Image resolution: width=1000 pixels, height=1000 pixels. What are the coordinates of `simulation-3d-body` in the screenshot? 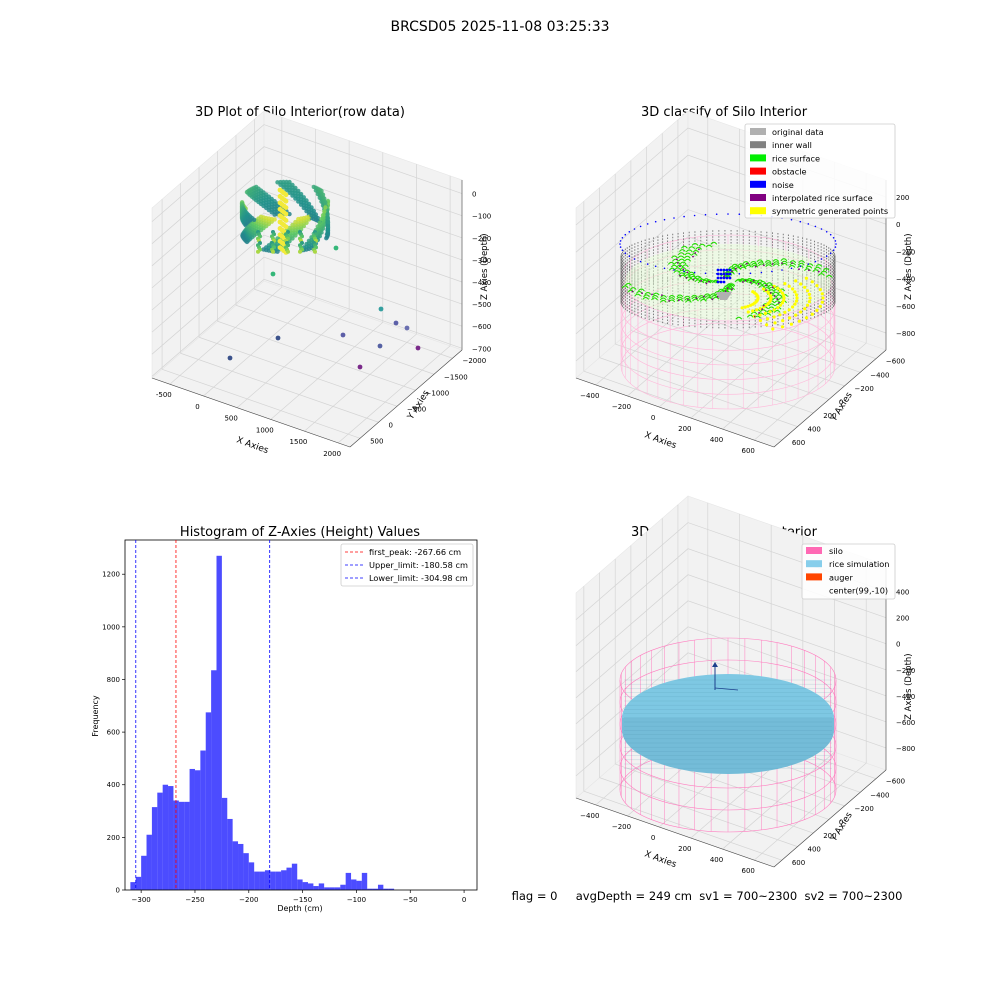 It's located at (728, 735).